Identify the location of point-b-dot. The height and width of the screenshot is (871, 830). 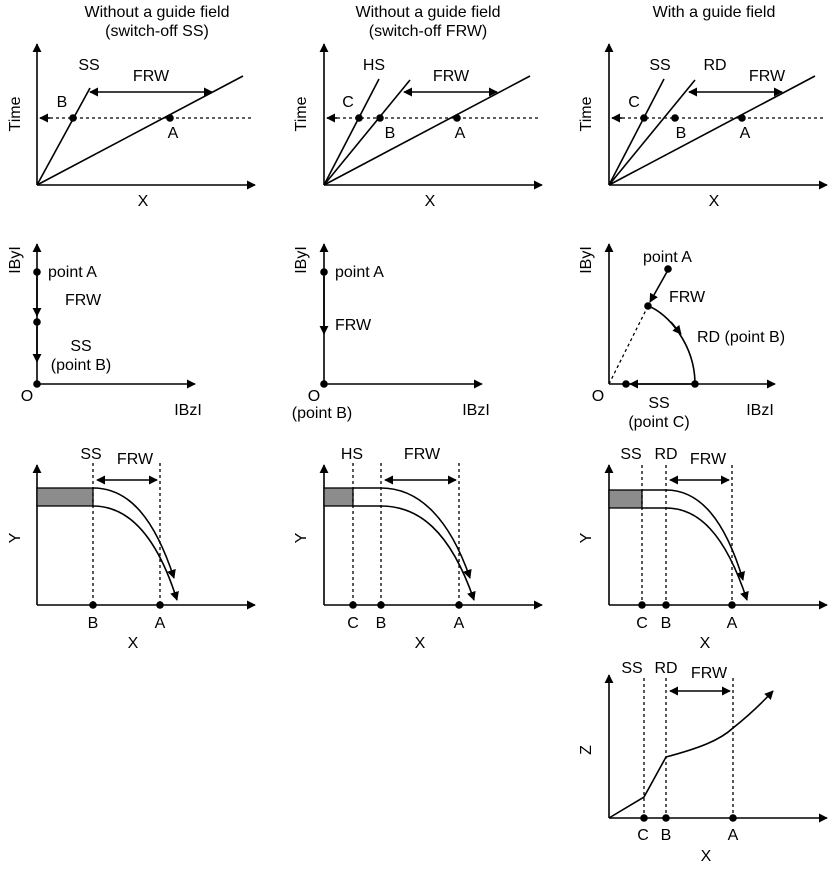
(695, 384).